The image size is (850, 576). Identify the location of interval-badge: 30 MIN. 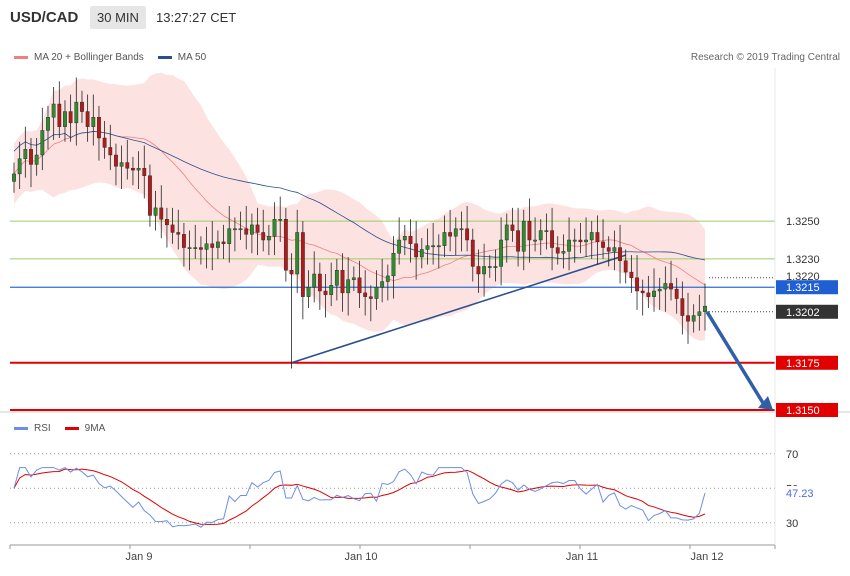
(118, 17).